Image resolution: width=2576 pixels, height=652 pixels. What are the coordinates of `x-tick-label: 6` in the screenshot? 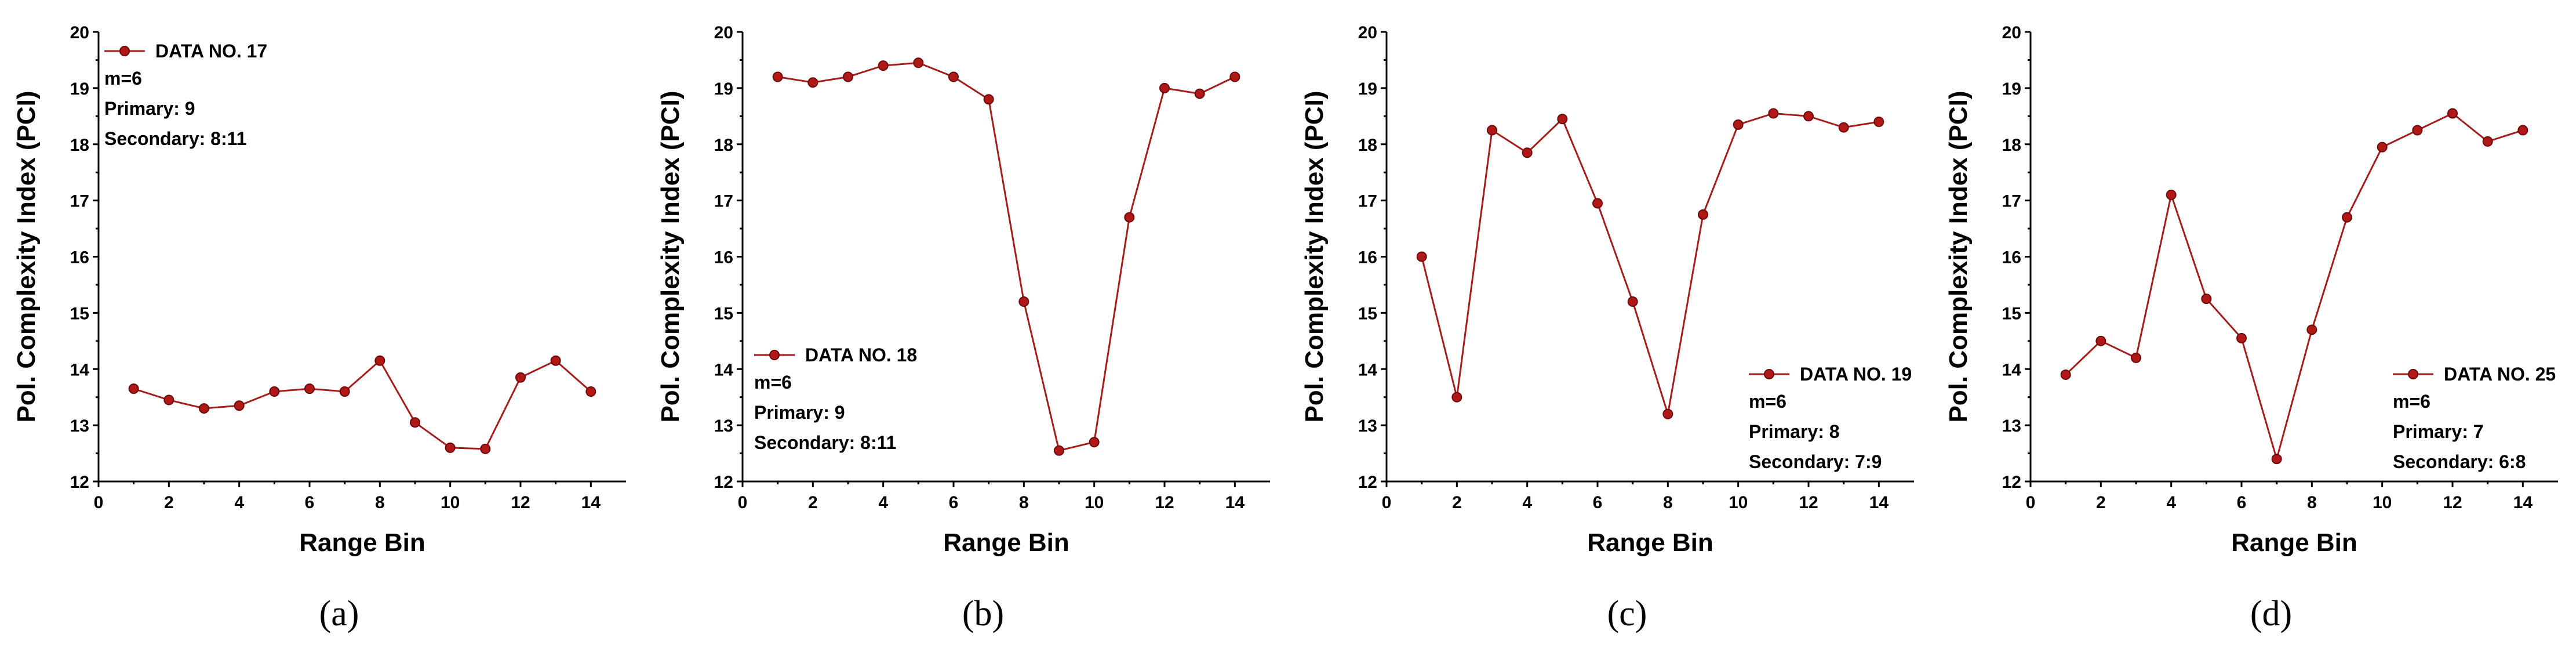 It's located at (1598, 503).